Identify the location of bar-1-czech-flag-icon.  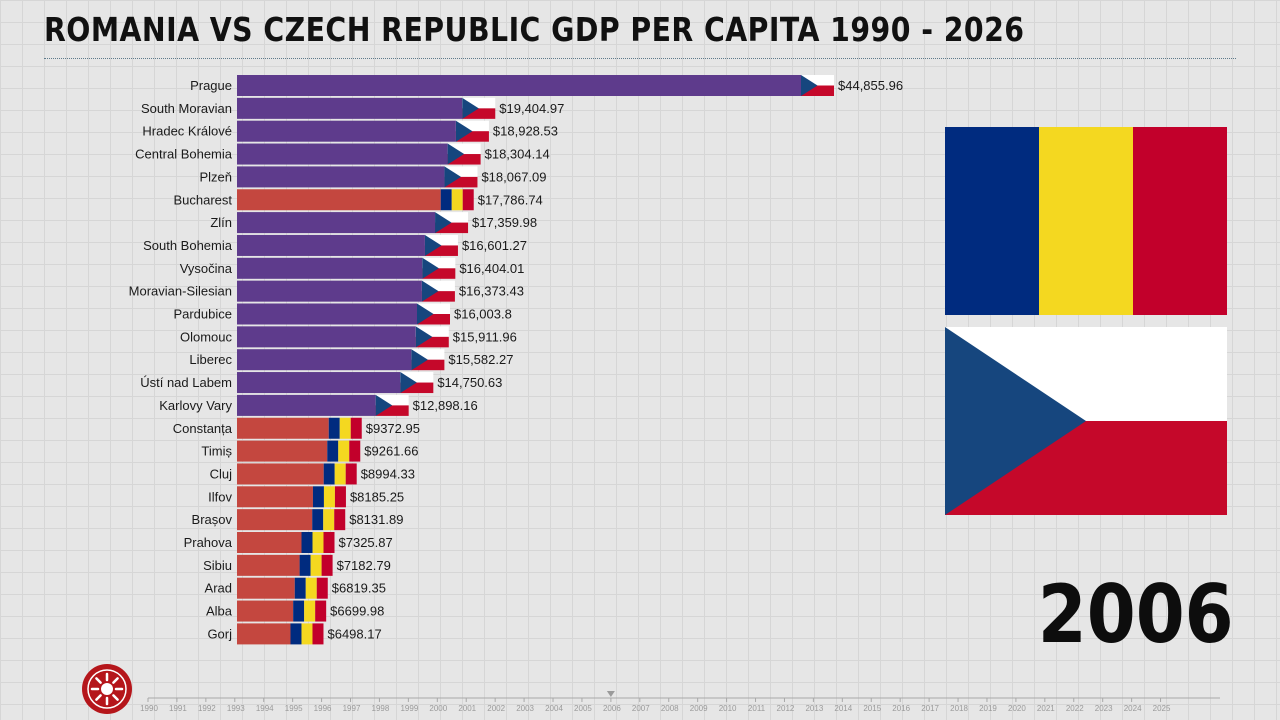
(479, 108).